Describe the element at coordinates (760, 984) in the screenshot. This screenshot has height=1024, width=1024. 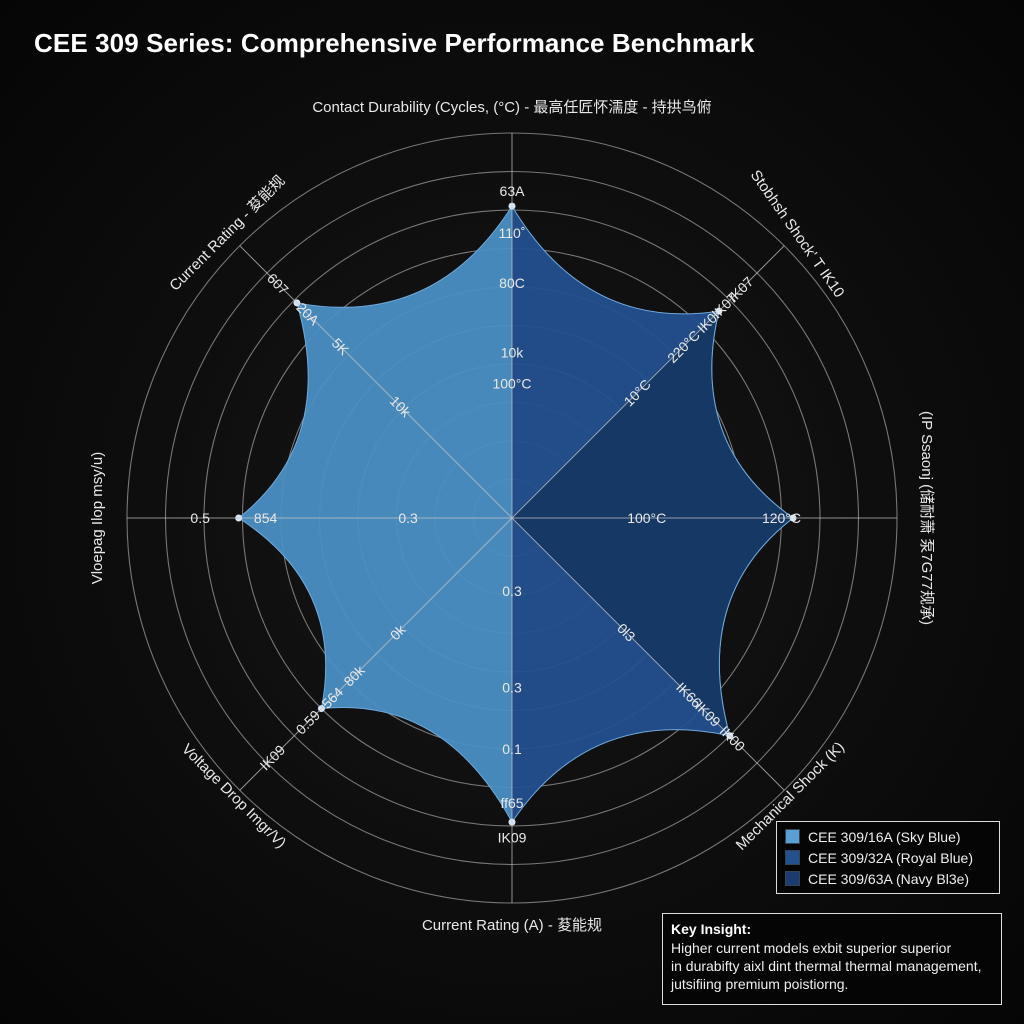
I see `insight-line: jutsifiing premium poistiorng.` at that location.